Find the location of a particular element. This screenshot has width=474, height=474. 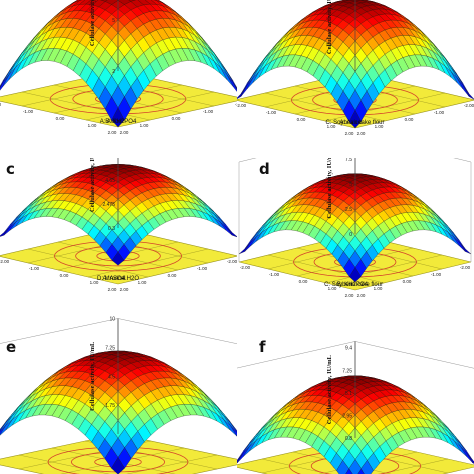

z-tick-label: 7.25 is located at coordinates (110, 348).